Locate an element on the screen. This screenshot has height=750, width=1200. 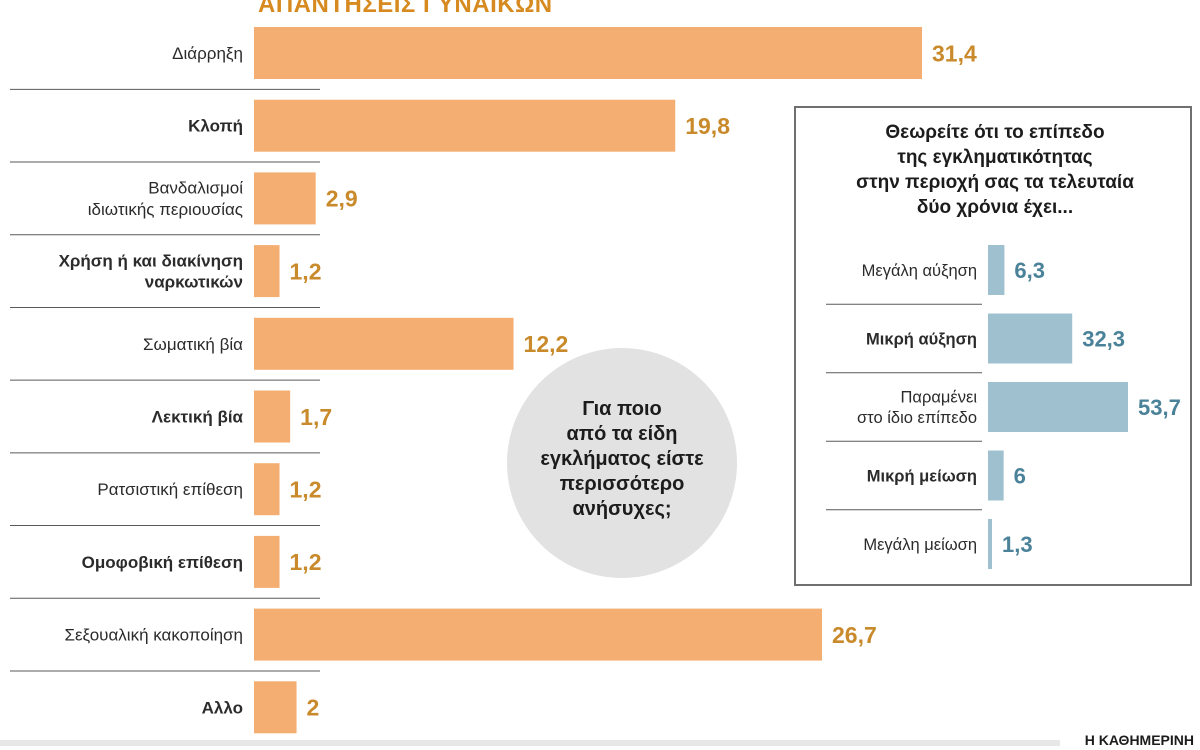
value-label: 1,3 is located at coordinates (1017, 544).